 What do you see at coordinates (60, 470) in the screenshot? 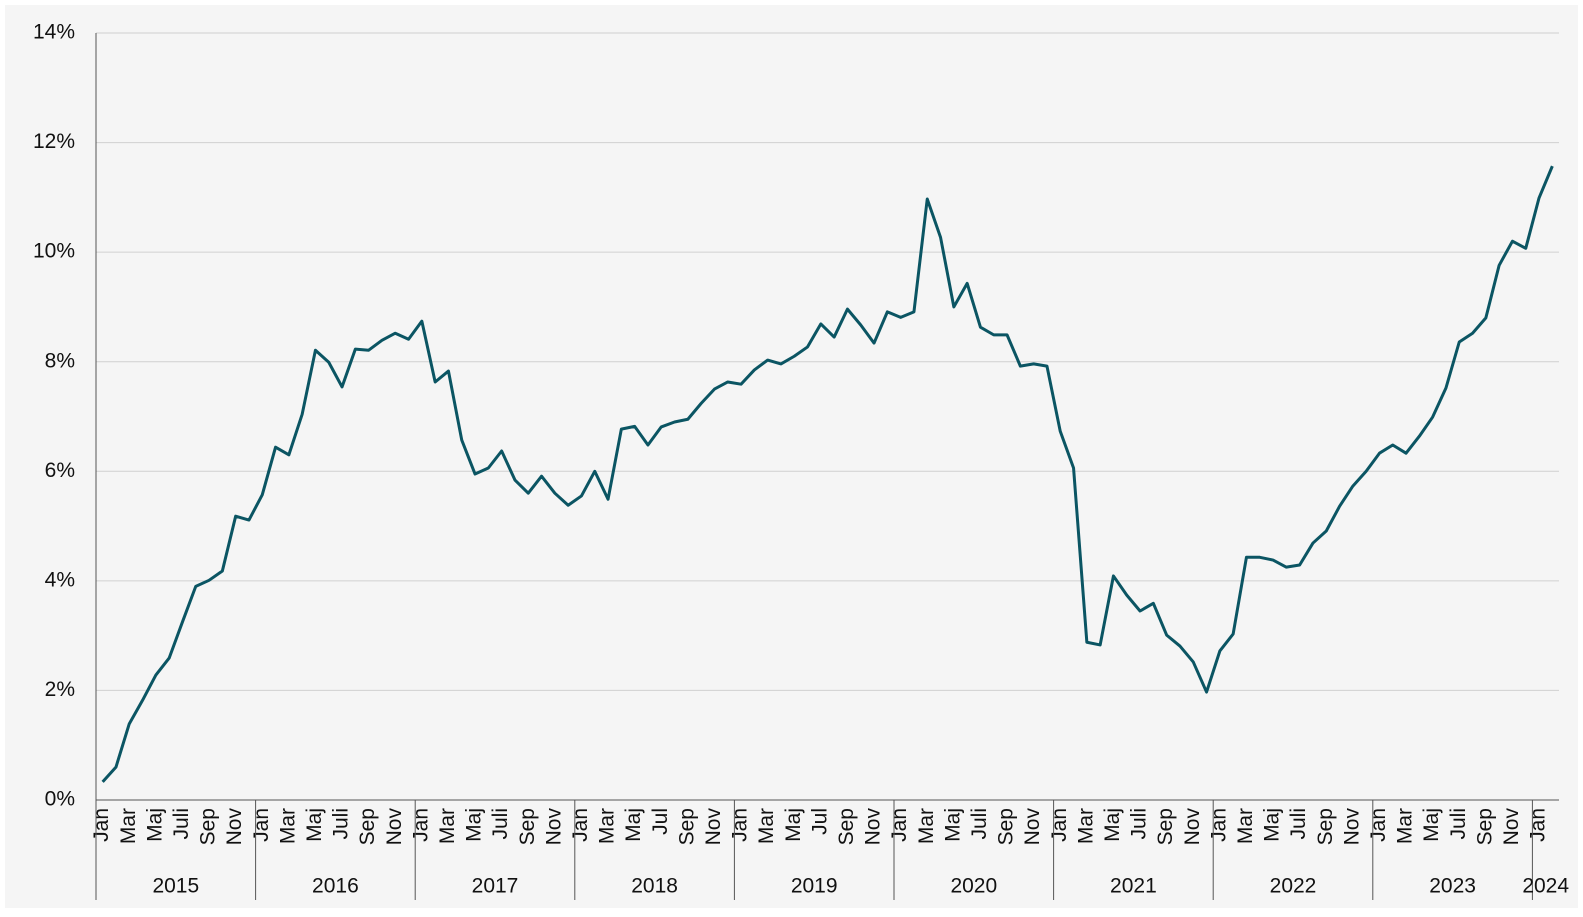
I see `y-tick-label: 6%` at bounding box center [60, 470].